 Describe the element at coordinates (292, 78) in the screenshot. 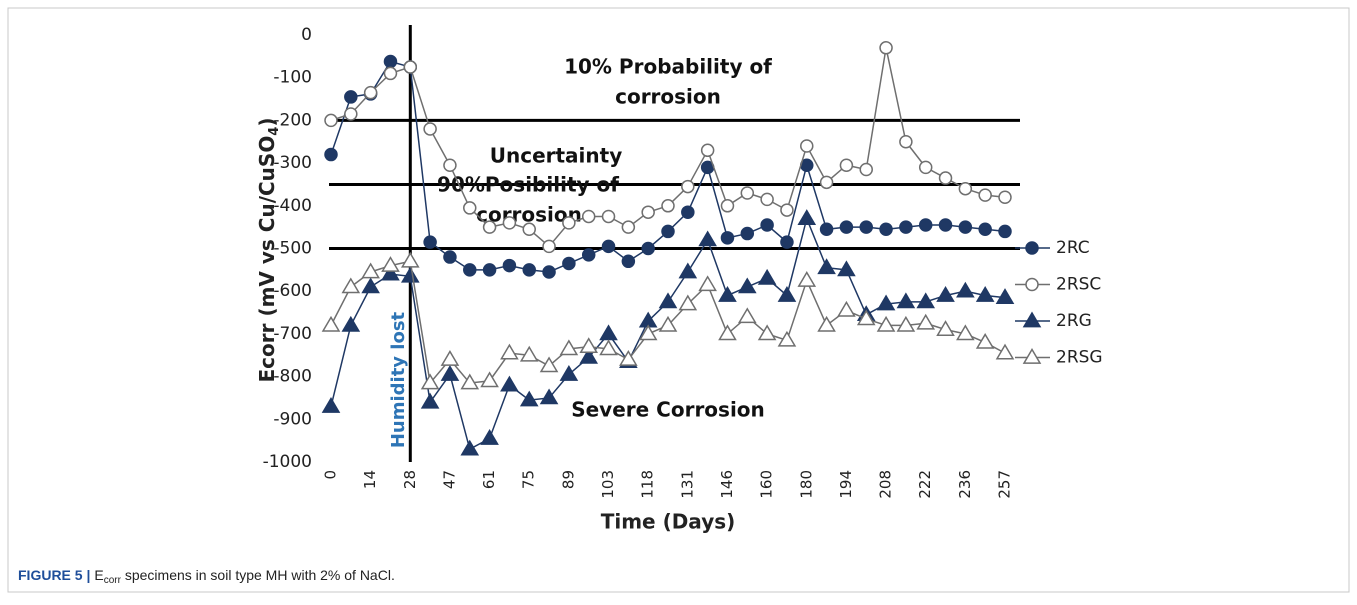

I see `y-tick-label: -100` at that location.